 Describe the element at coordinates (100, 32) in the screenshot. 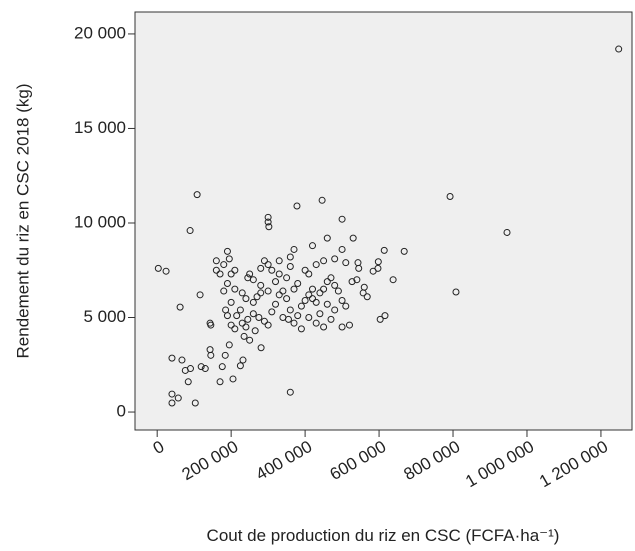

I see `y-tick-label: 20 000` at that location.